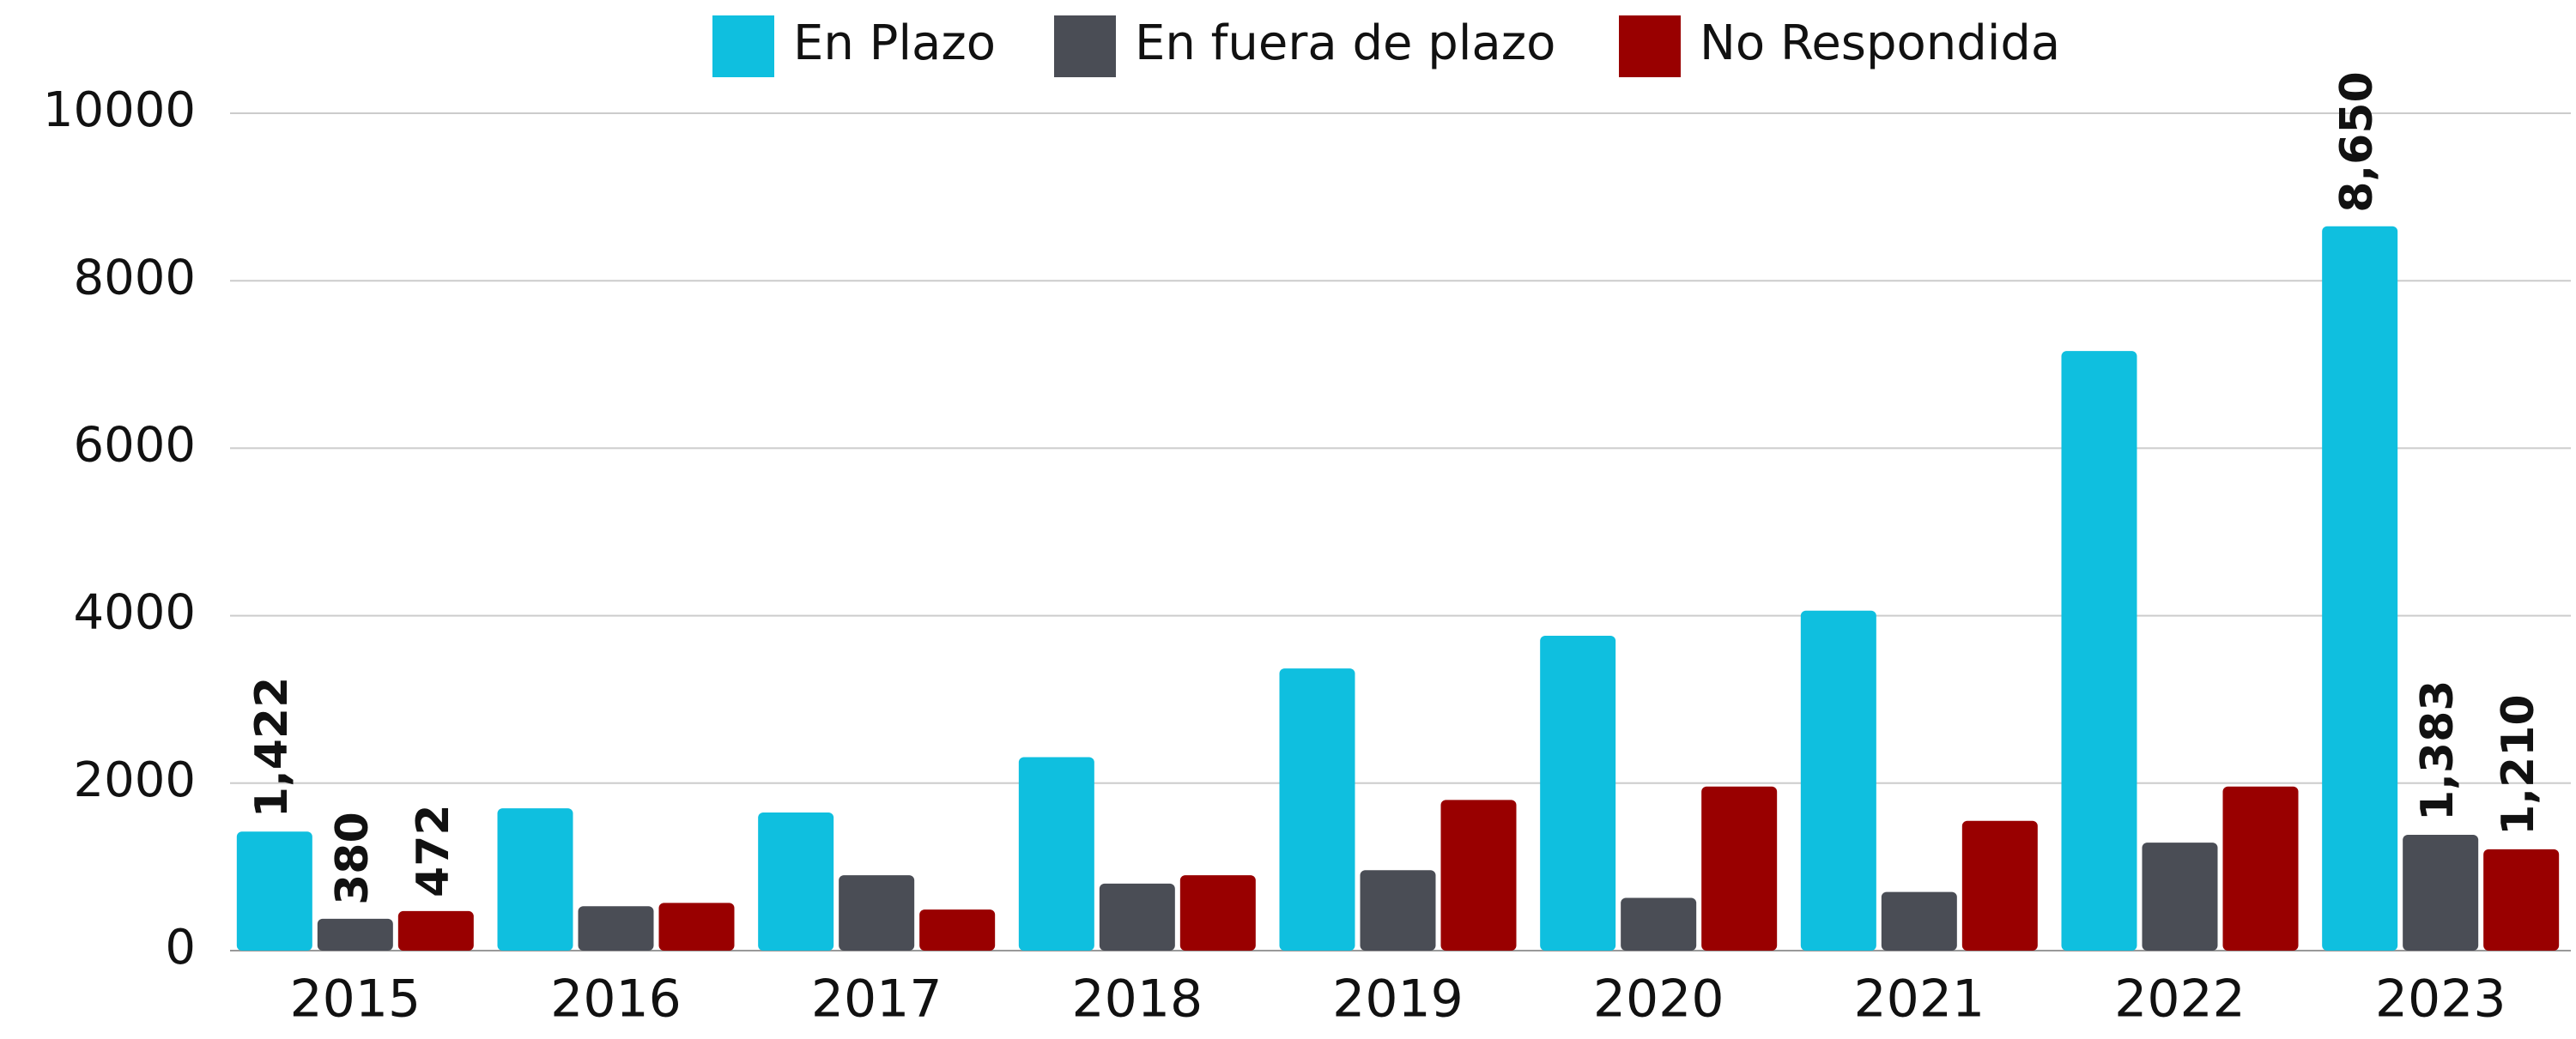 This screenshot has width=2576, height=1039. I want to click on x-tick-label: 2017, so click(877, 1000).